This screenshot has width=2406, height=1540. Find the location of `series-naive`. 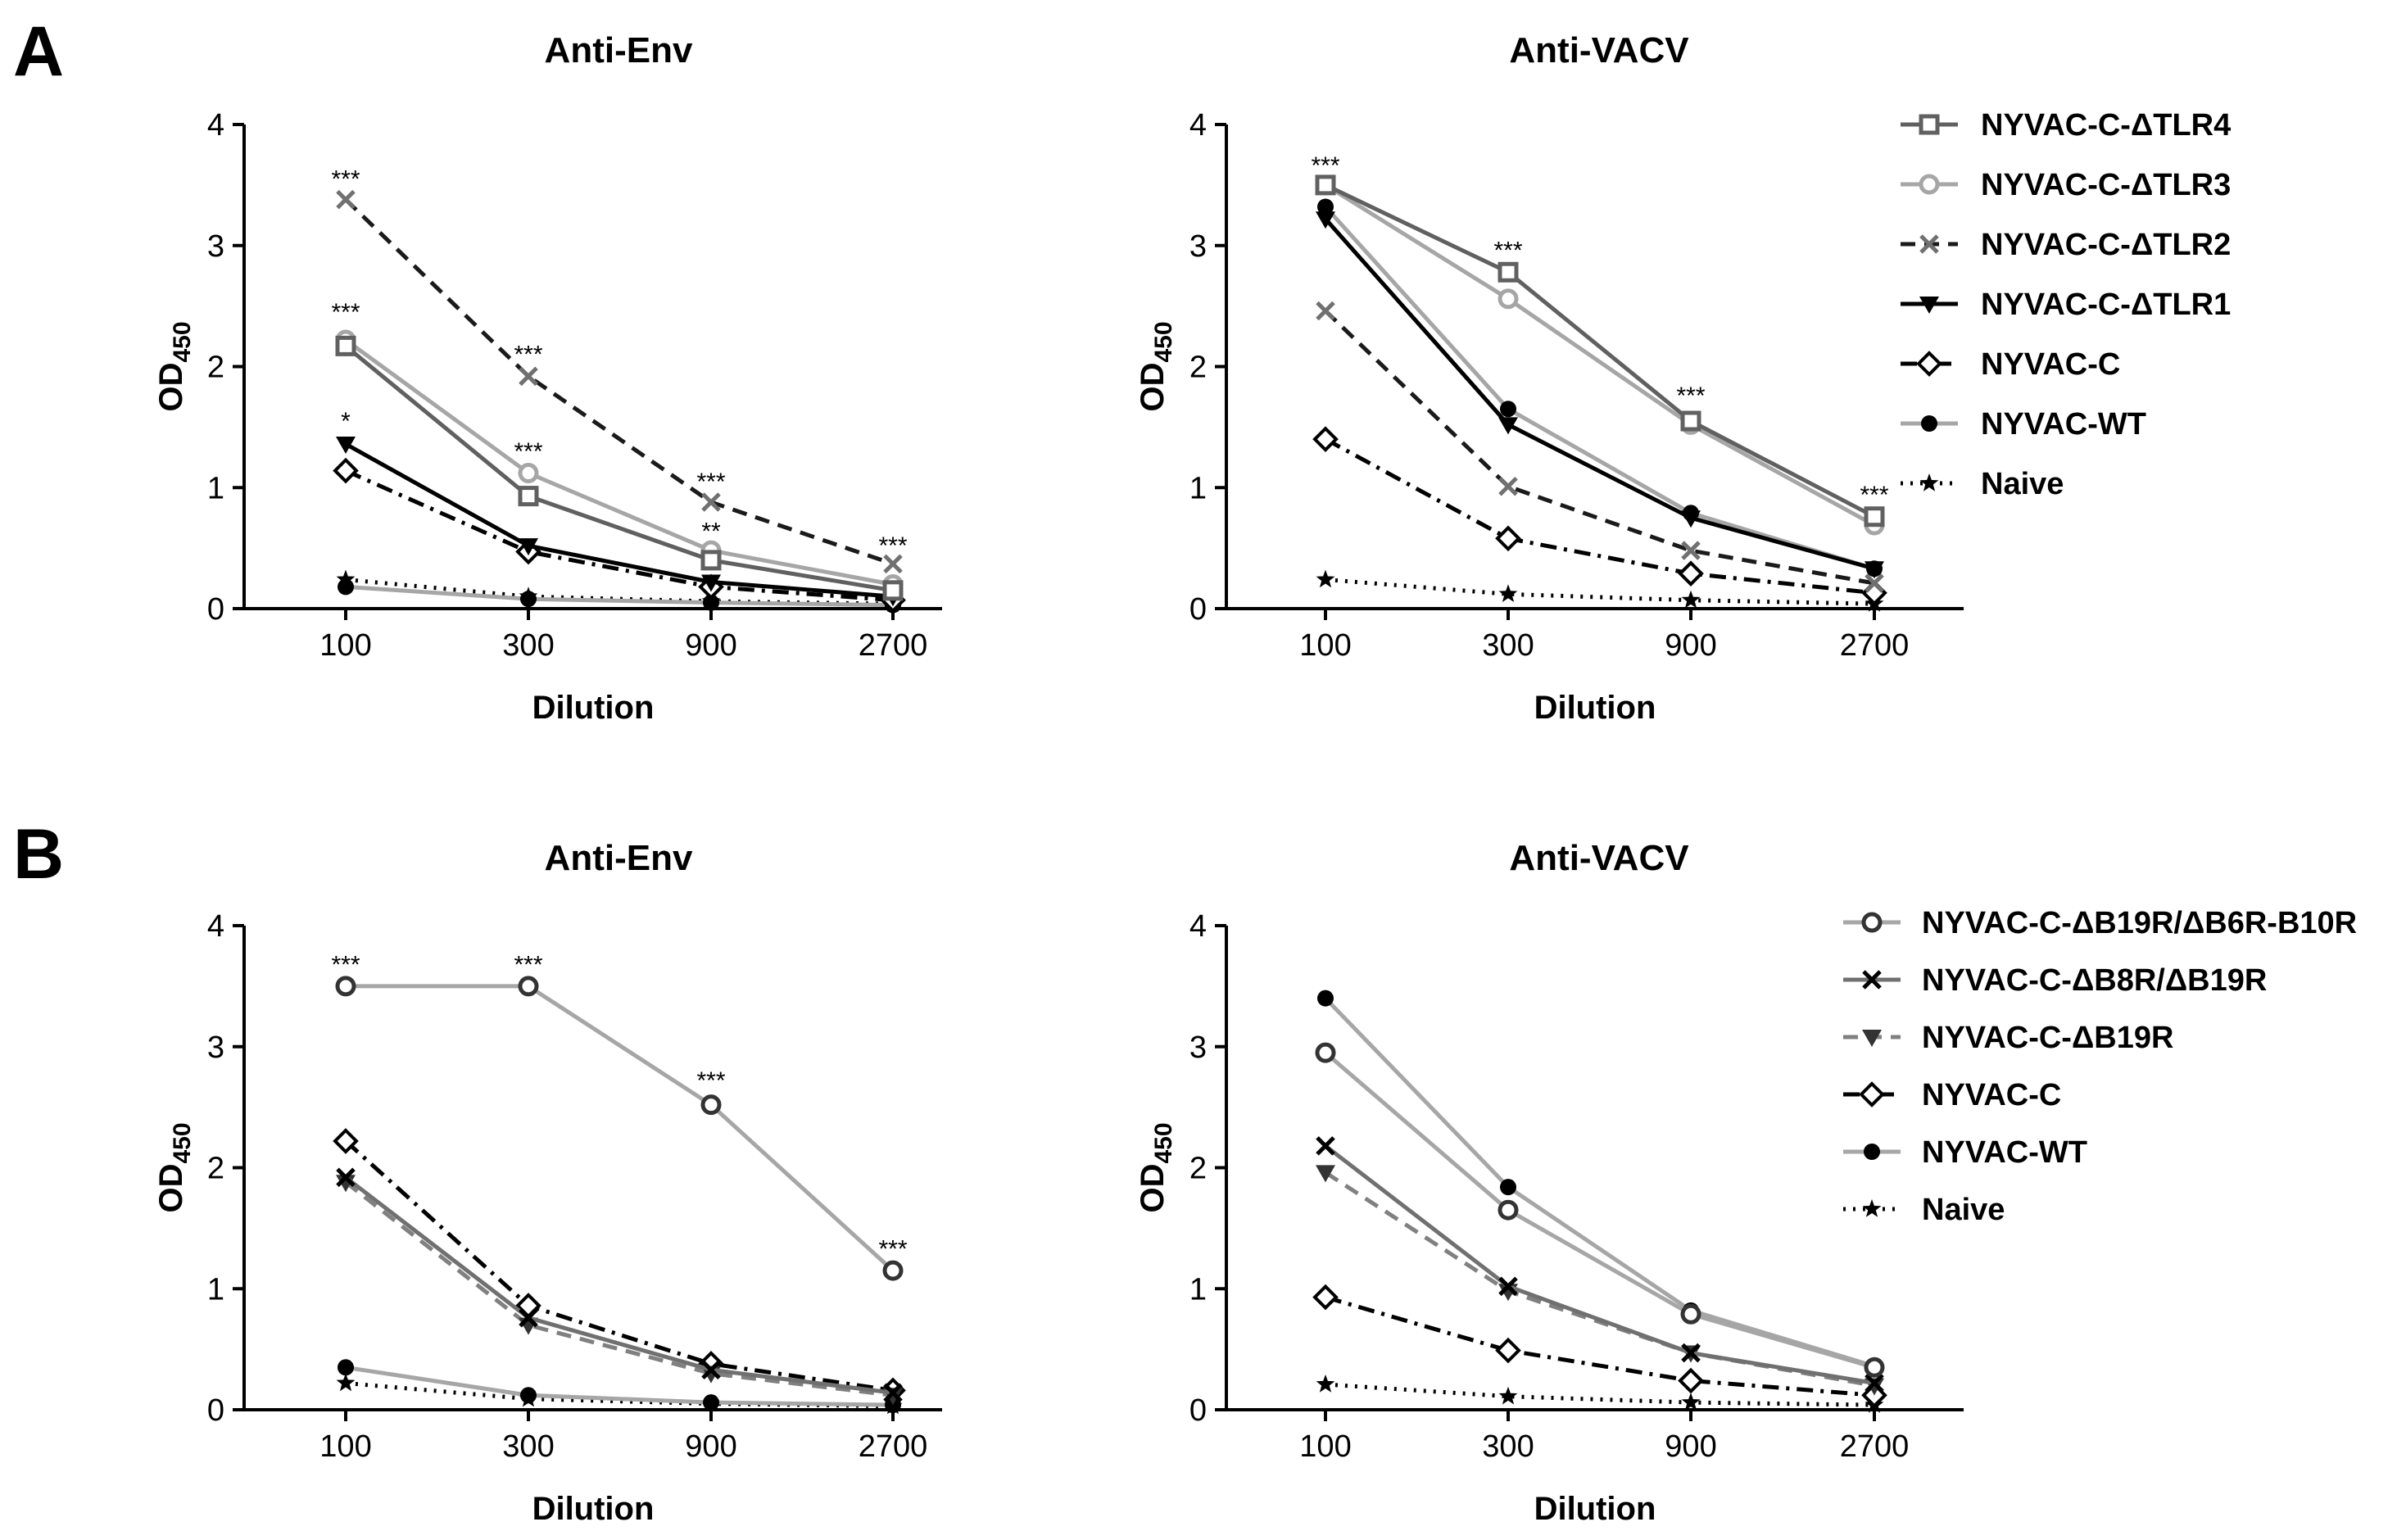

series-naive is located at coordinates (1600, 1394).